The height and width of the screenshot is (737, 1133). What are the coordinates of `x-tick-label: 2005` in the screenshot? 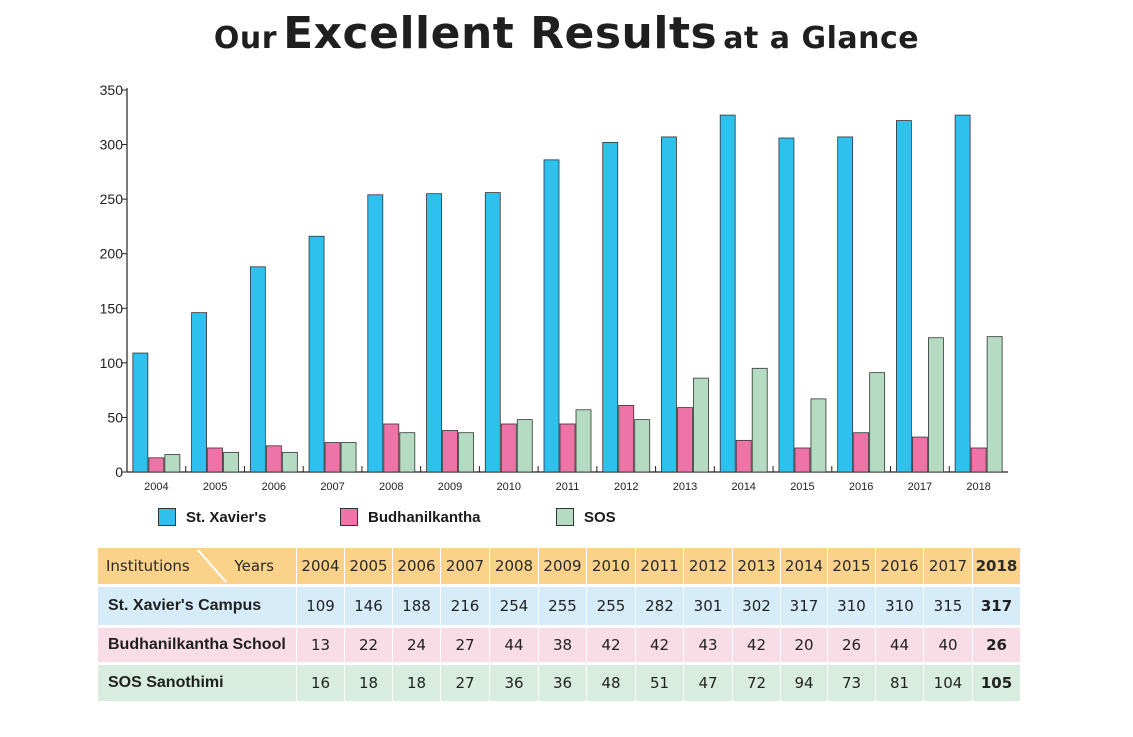 It's located at (215, 487).